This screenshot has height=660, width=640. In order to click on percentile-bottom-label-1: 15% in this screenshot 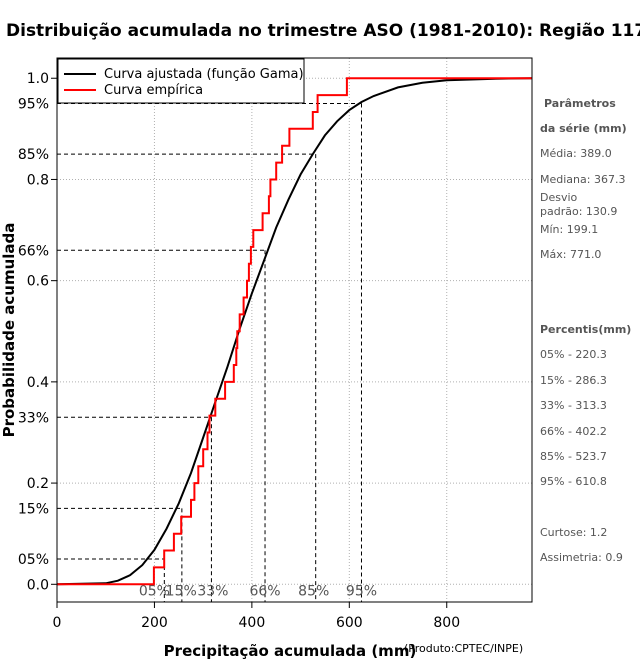, I will do `click(181, 591)`.